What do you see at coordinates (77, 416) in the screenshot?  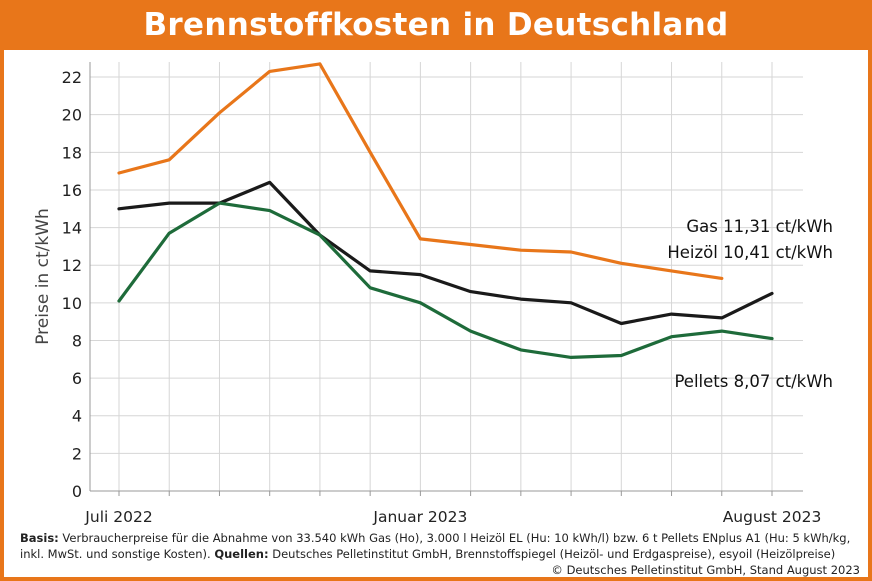 I see `y-tick-label: 4` at bounding box center [77, 416].